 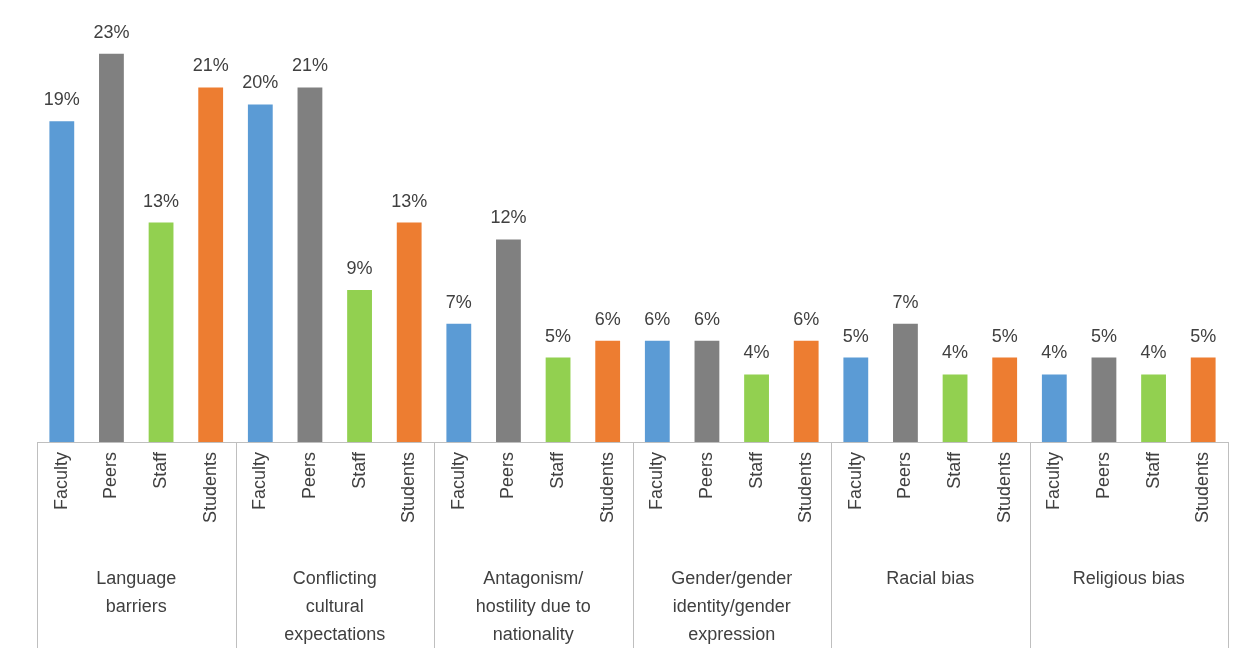 What do you see at coordinates (1128, 577) in the screenshot?
I see `x-tick-label: Religious bias` at bounding box center [1128, 577].